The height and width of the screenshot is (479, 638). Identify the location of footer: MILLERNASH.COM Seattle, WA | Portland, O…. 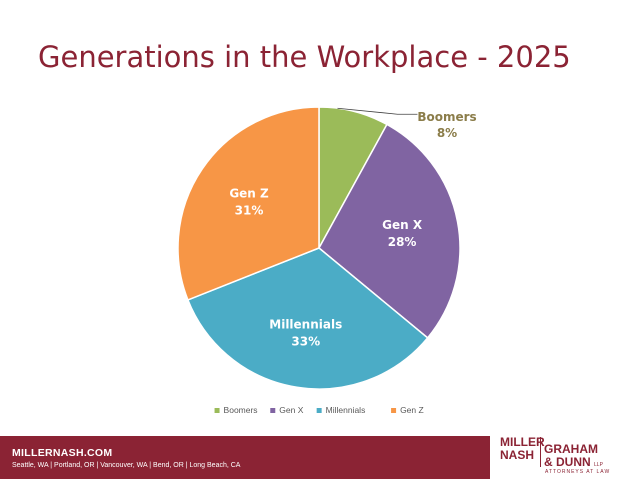
(319, 454).